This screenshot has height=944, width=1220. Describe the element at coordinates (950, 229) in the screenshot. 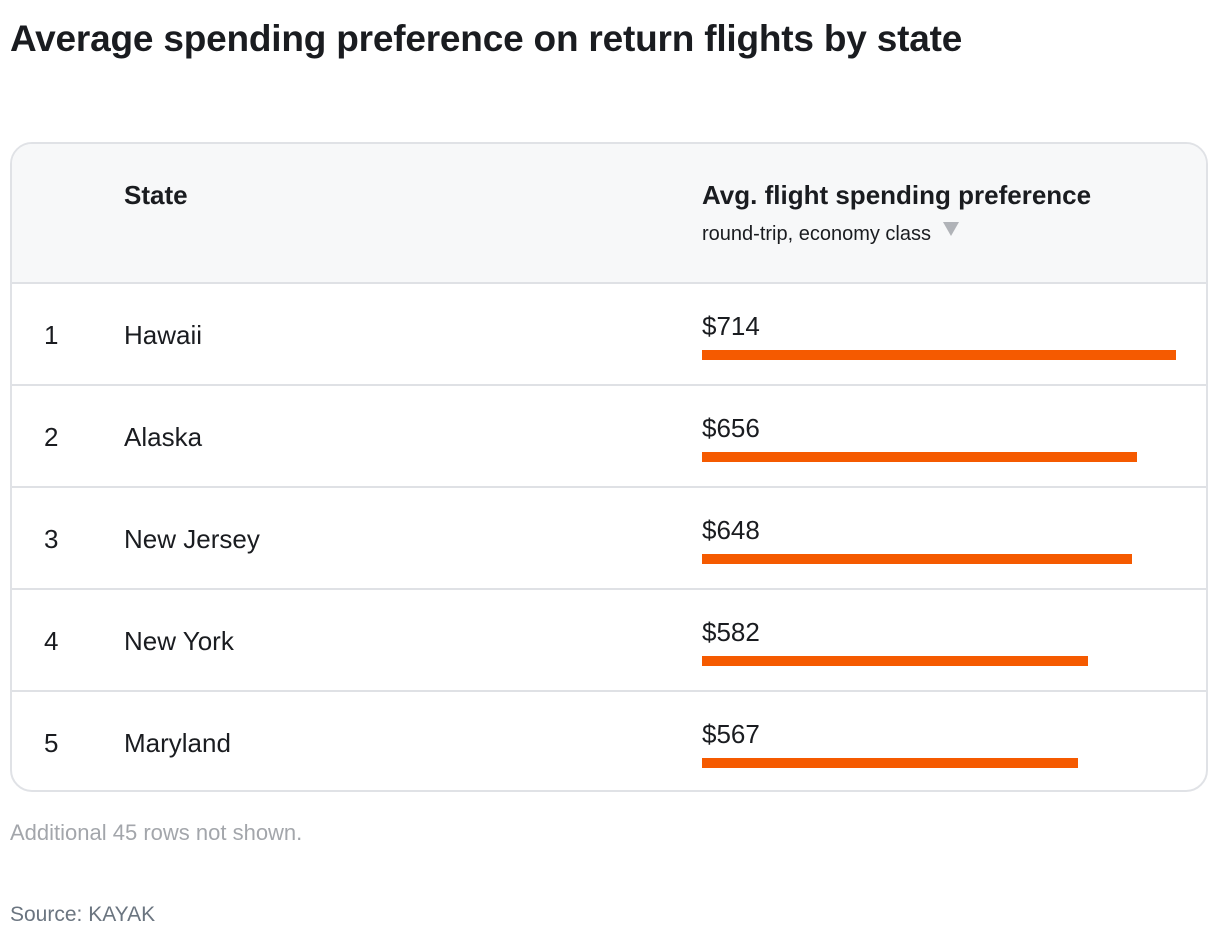

I see `sort-descending-icon` at that location.